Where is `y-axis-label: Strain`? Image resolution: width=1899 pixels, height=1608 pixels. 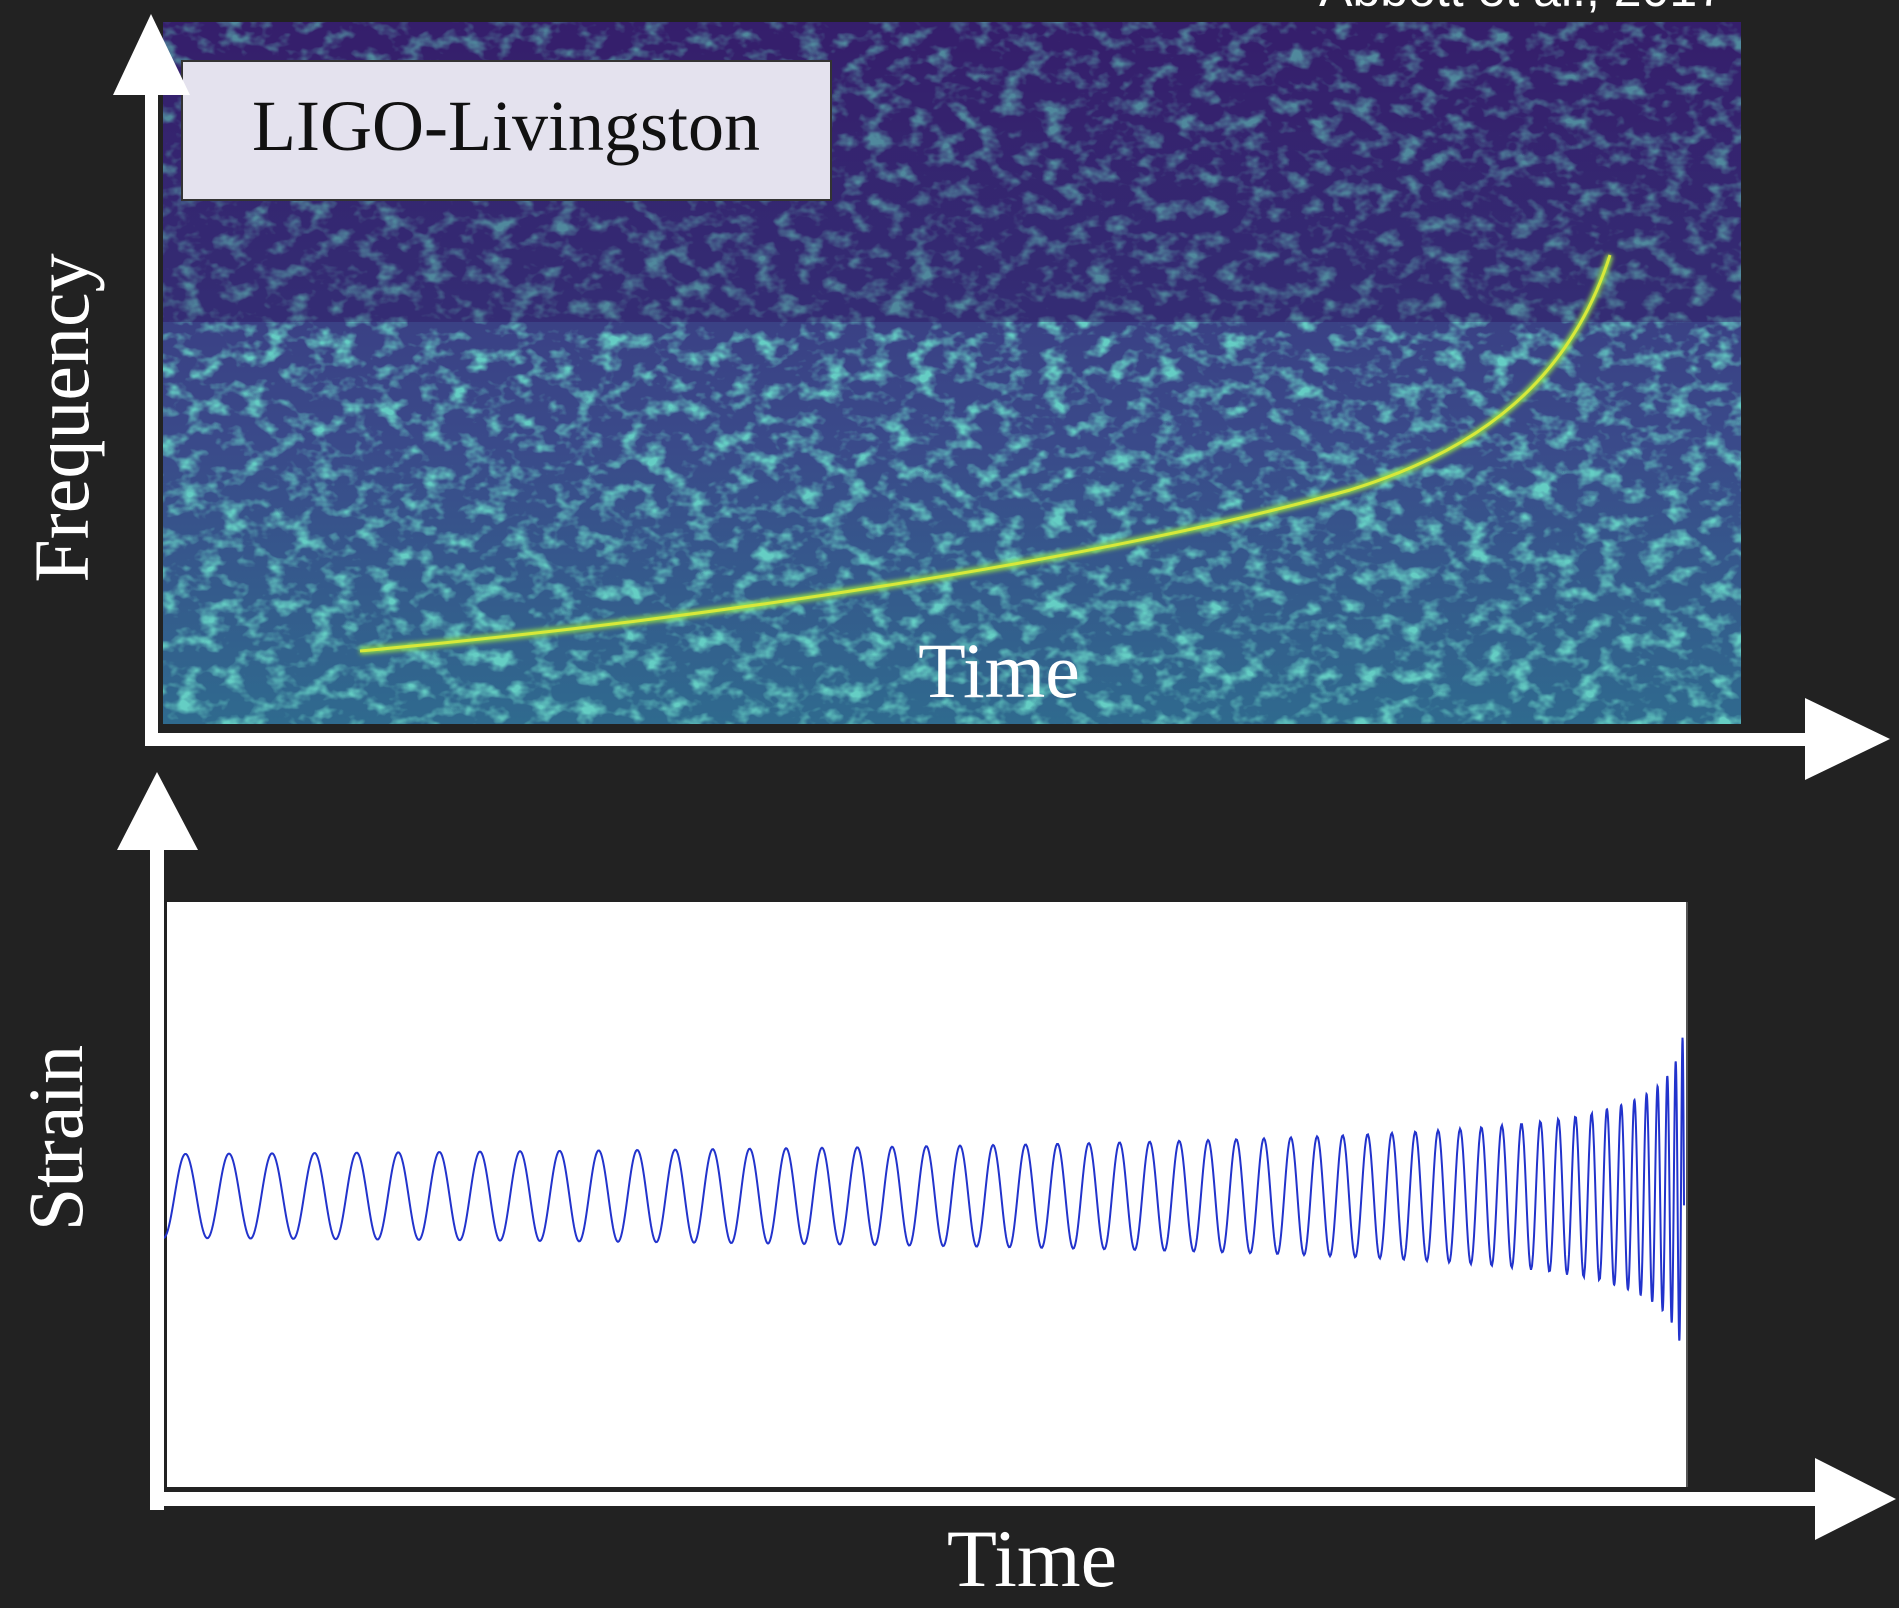 y-axis-label: Strain is located at coordinates (55, 1138).